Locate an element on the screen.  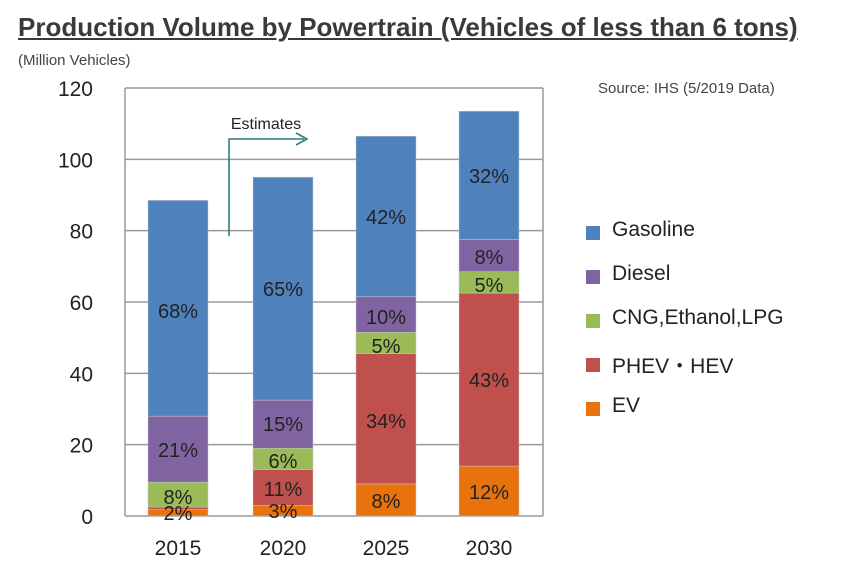
bar-diesel-2015 is located at coordinates (178, 449).